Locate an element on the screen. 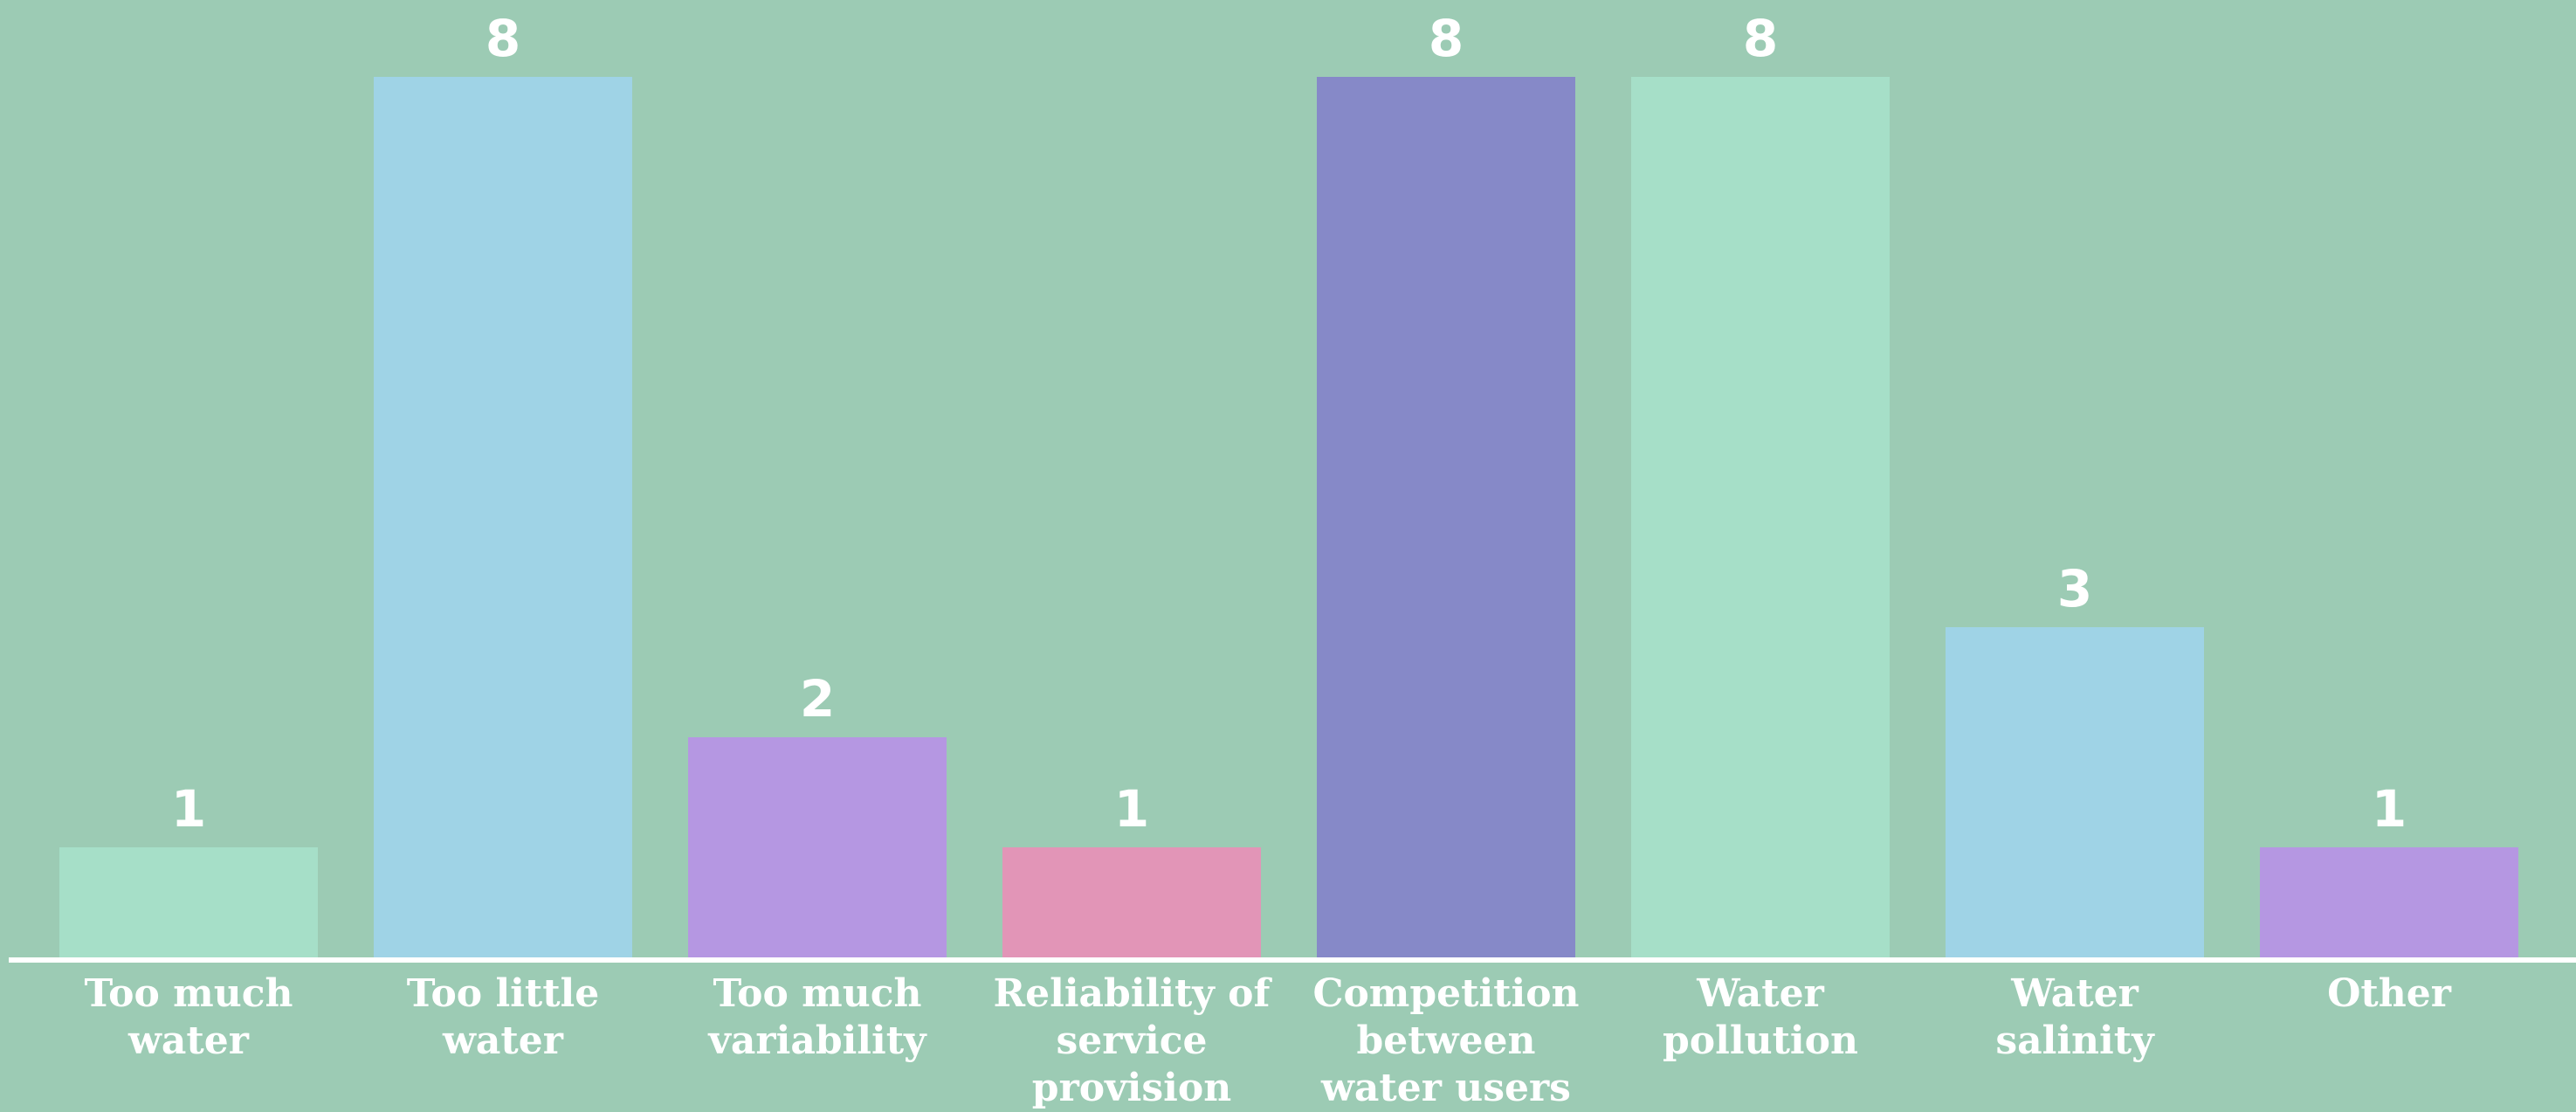 The image size is (2576, 1112). category-label-line: Other is located at coordinates (2389, 993).